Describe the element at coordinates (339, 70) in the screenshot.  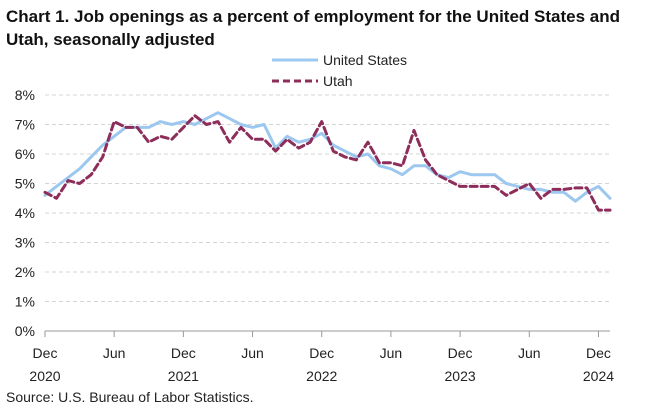
I see `legend: United States Utah` at that location.